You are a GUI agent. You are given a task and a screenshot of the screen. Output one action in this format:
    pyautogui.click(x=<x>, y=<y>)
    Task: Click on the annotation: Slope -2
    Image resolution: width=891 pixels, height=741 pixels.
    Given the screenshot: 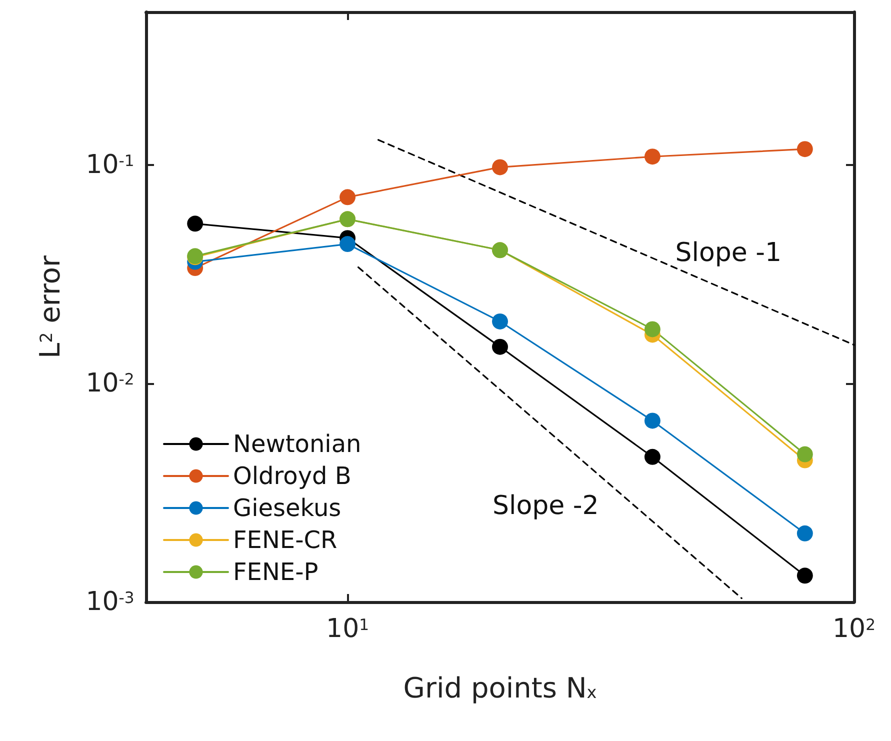 What is the action you would take?
    pyautogui.click(x=545, y=505)
    